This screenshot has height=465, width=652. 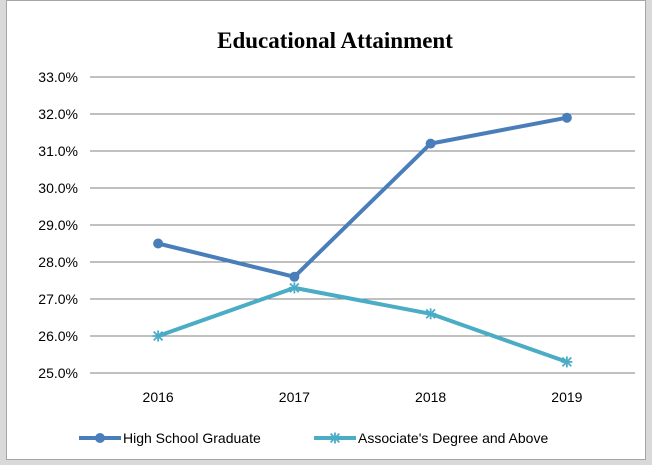 What do you see at coordinates (430, 397) in the screenshot?
I see `x-tick-label: 2018` at bounding box center [430, 397].